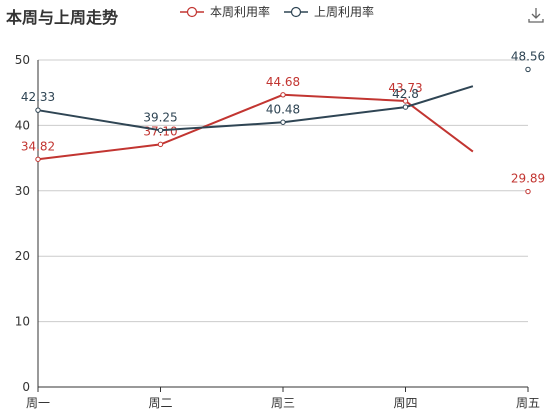 The image size is (550, 420). What do you see at coordinates (22, 125) in the screenshot?
I see `y-tick-label: 40` at bounding box center [22, 125].